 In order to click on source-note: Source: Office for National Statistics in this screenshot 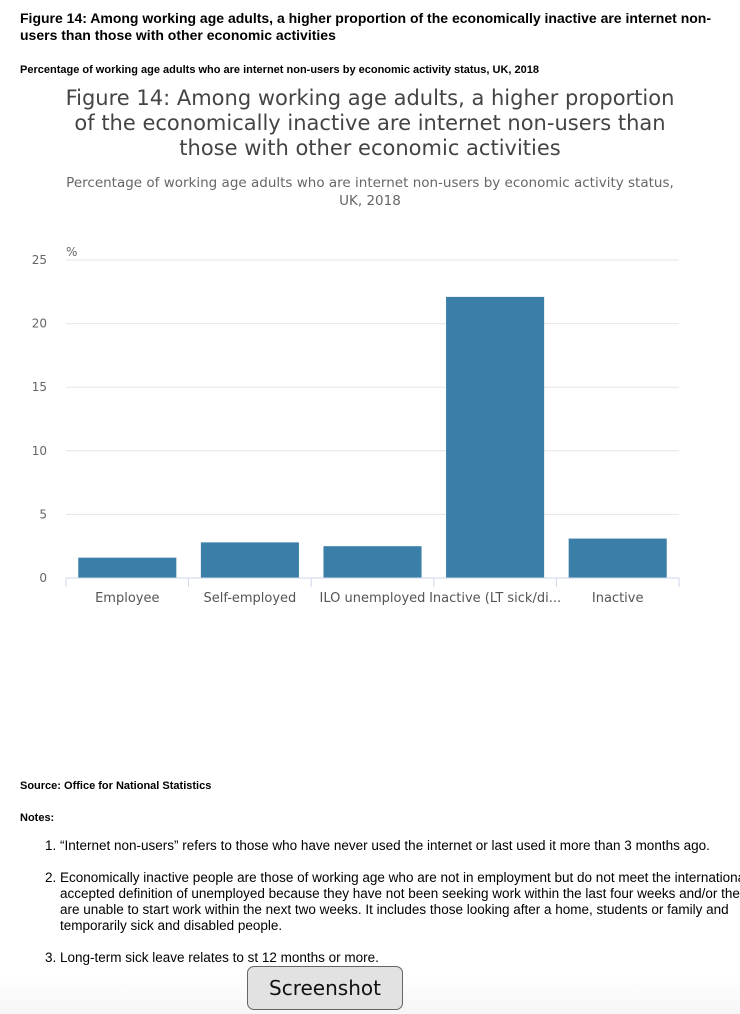, I will do `click(116, 786)`.